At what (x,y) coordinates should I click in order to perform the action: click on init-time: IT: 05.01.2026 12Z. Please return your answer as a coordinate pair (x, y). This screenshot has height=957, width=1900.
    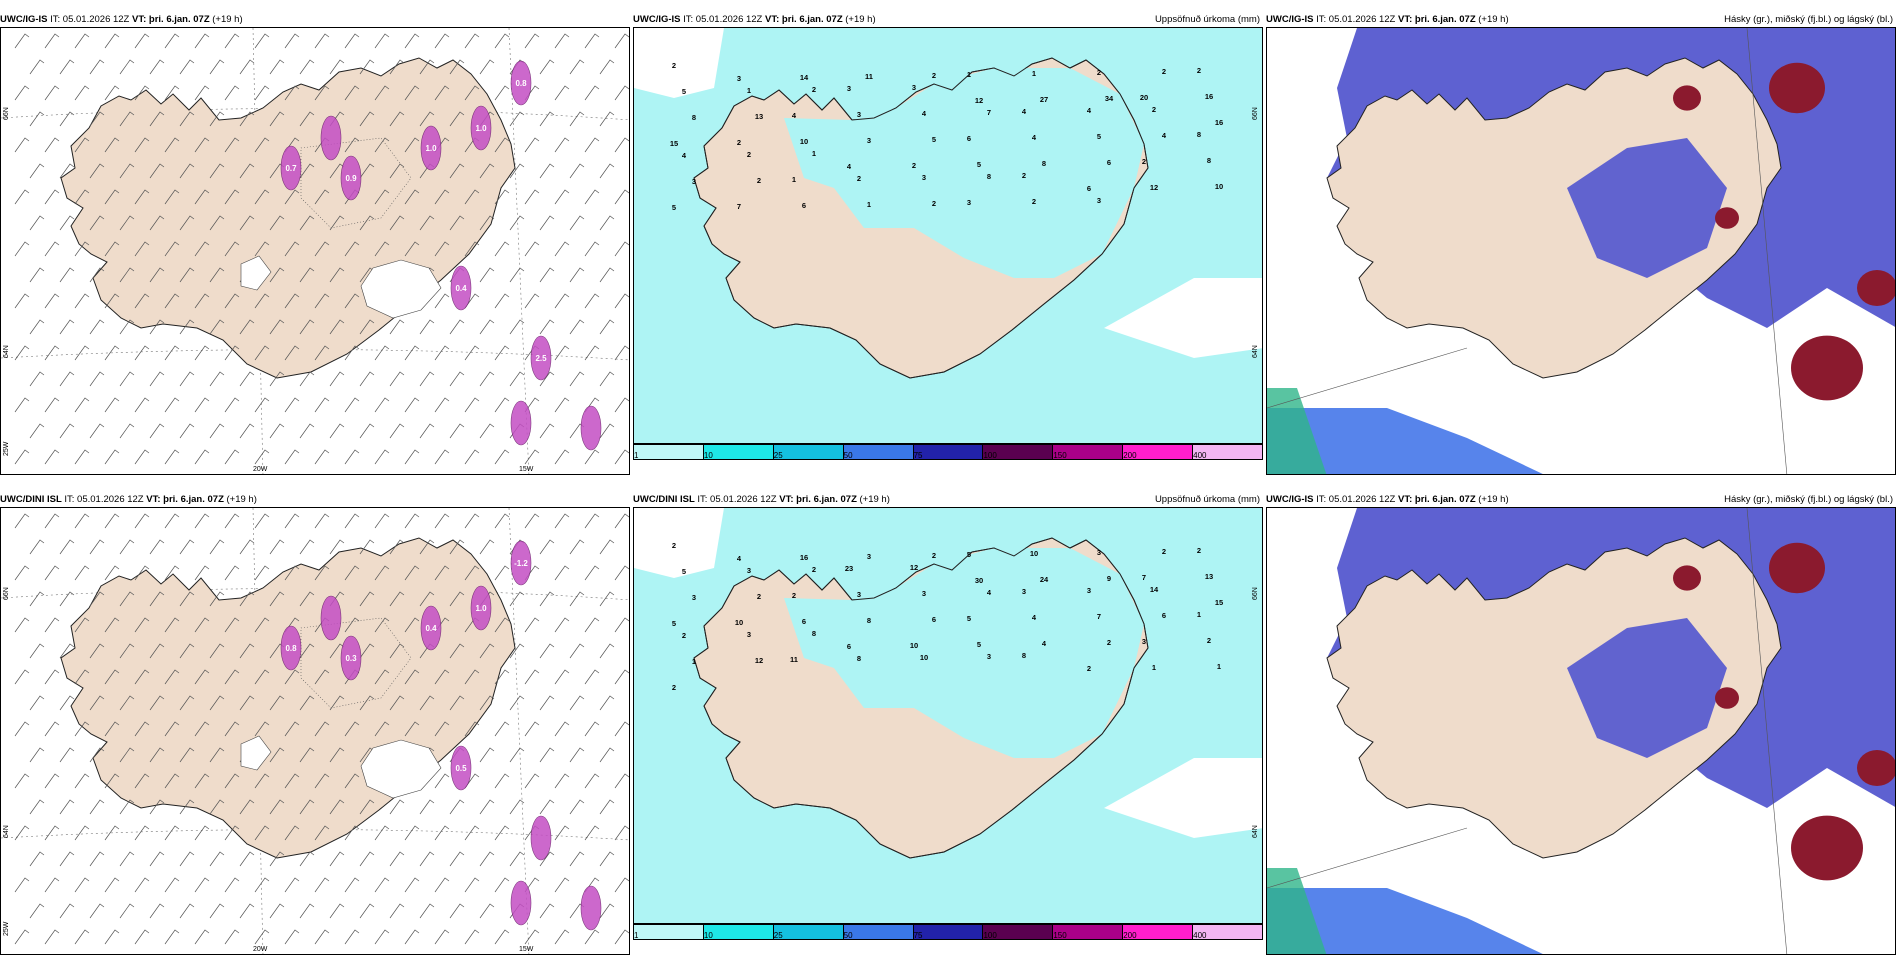
    Looking at the image, I should click on (1356, 499).